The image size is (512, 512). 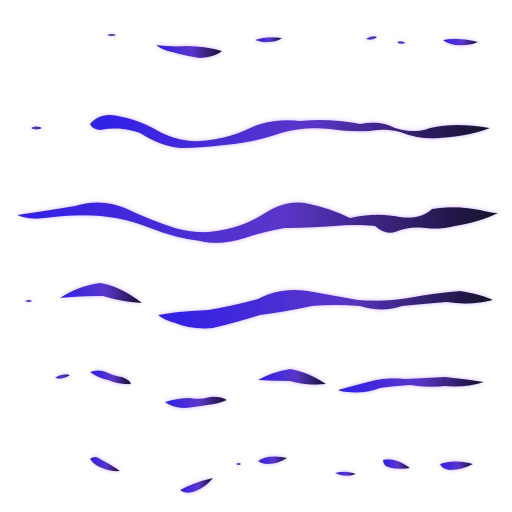 I want to click on stroke-row-broken-wavy, so click(x=269, y=388).